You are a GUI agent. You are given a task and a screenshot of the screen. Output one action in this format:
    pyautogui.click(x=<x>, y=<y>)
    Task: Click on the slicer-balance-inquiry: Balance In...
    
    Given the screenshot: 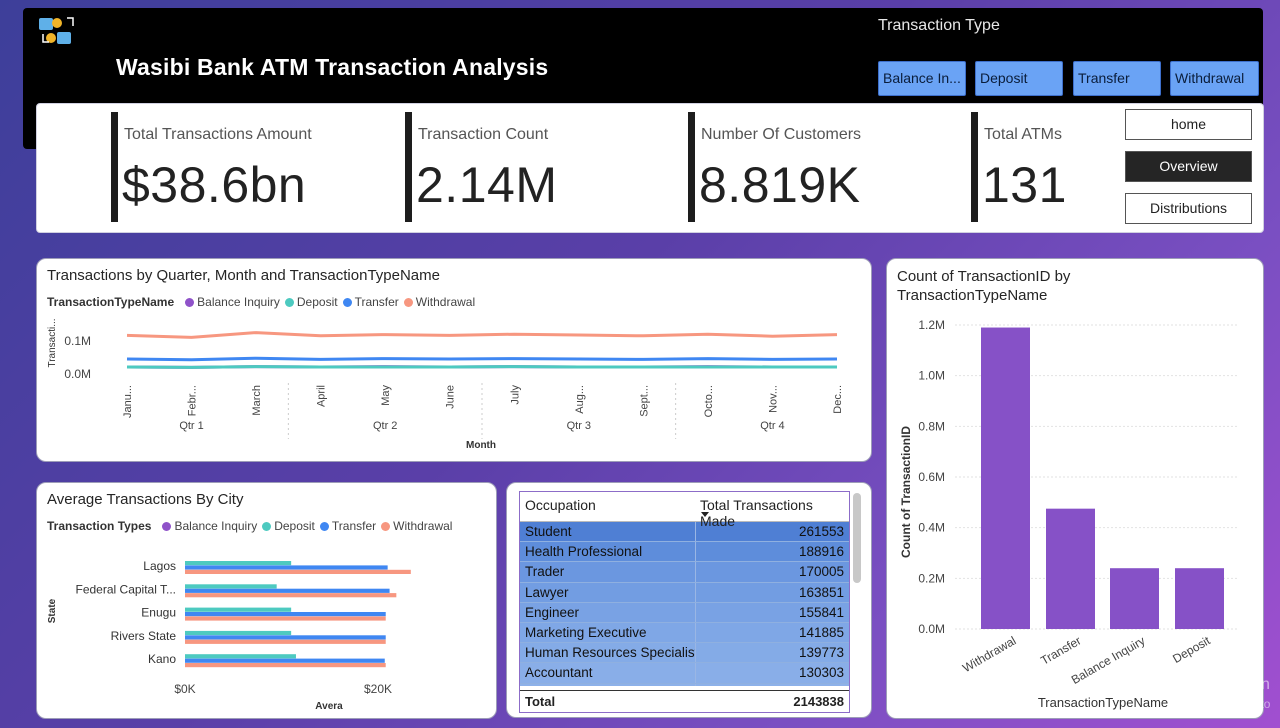 What is the action you would take?
    pyautogui.click(x=922, y=78)
    